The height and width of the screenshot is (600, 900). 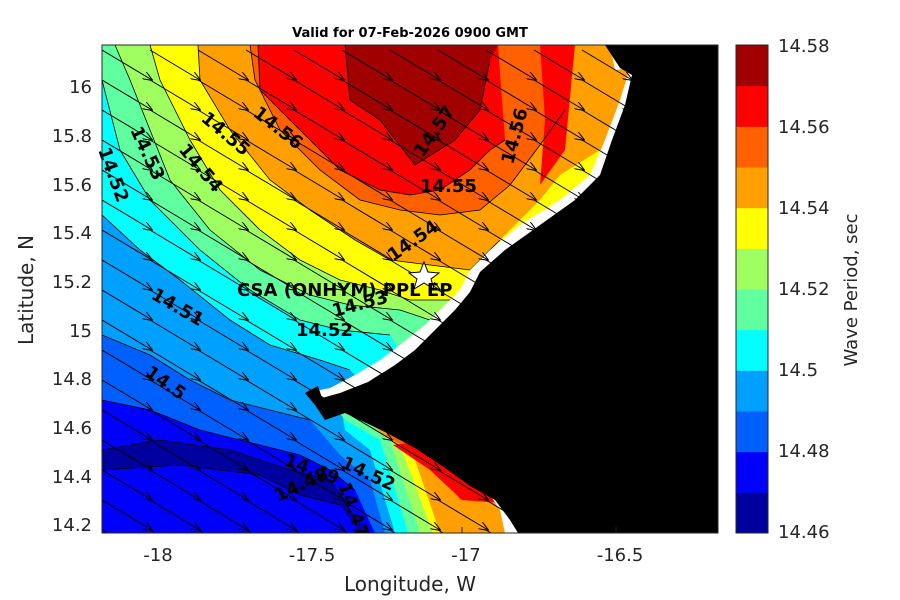 I want to click on y-tick-label: 16, so click(x=80, y=87).